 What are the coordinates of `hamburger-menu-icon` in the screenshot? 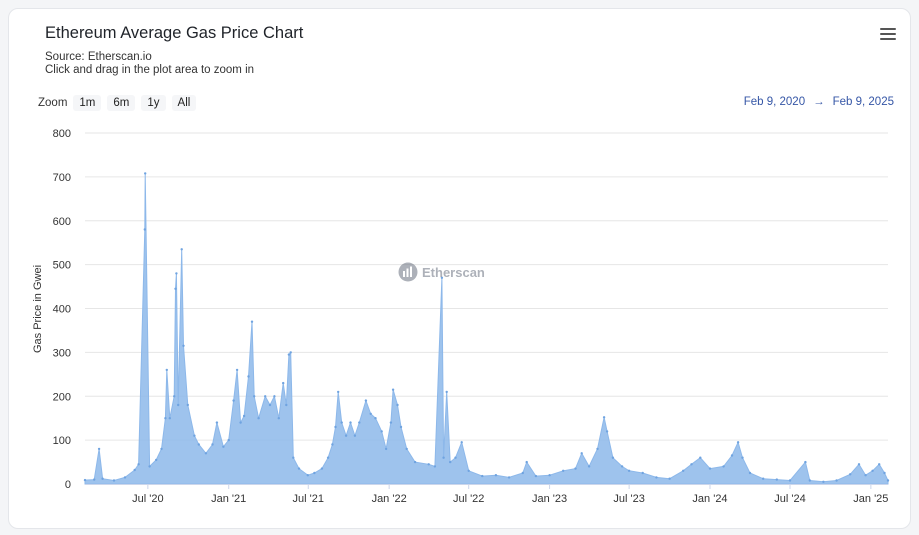 It's located at (888, 34).